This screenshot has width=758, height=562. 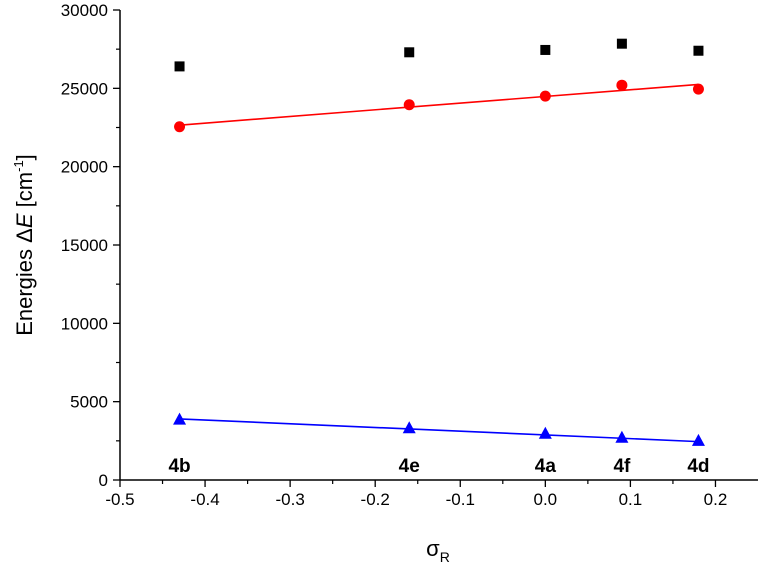 I want to click on y-axis-title-variable: E, so click(x=24, y=220).